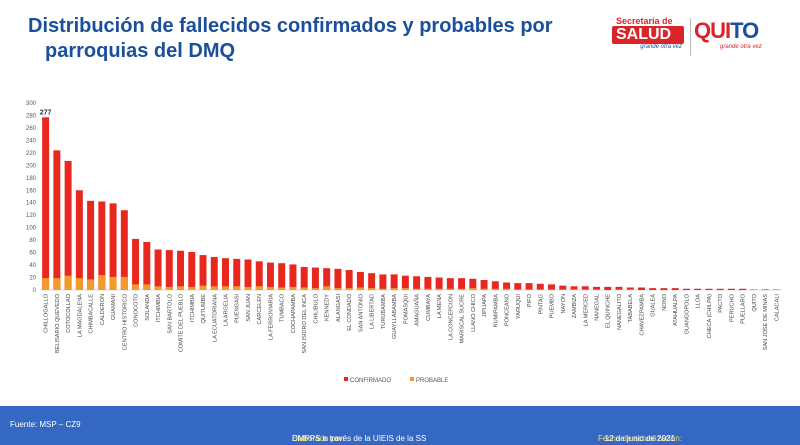  What do you see at coordinates (417, 310) in the screenshot?
I see `x-tick-label: AMAGUAÑA` at bounding box center [417, 310].